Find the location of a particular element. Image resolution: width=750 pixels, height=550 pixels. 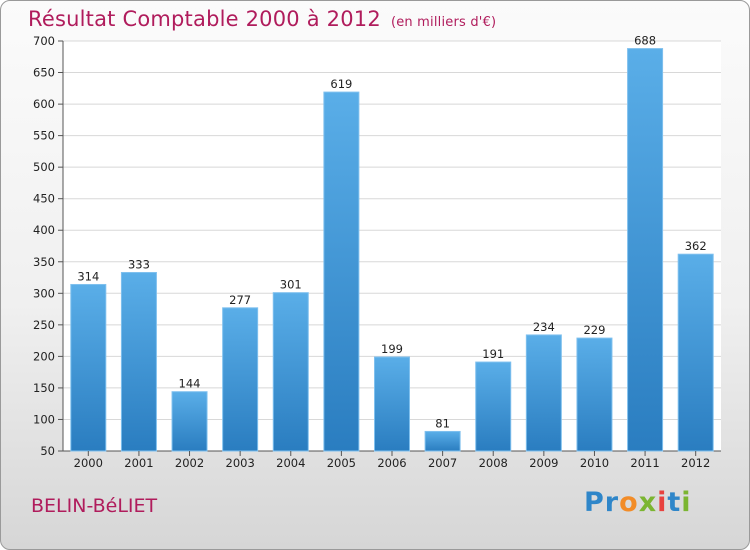

value-label-2003: 277 is located at coordinates (240, 300).